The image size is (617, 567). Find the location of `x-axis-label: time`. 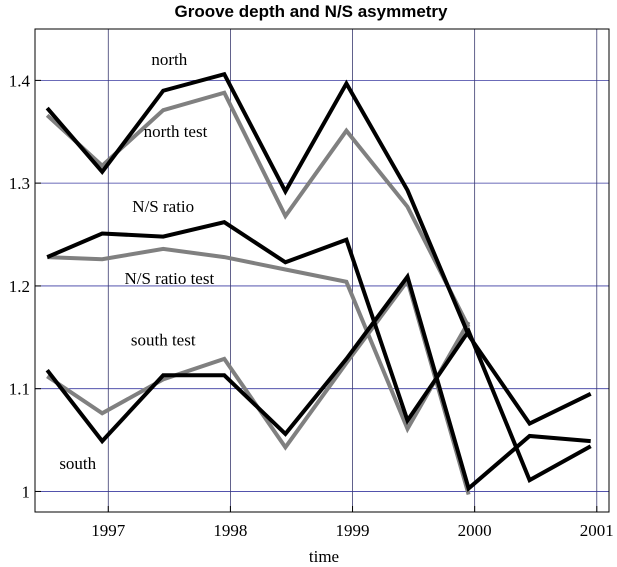

x-axis-label: time is located at coordinates (324, 556).